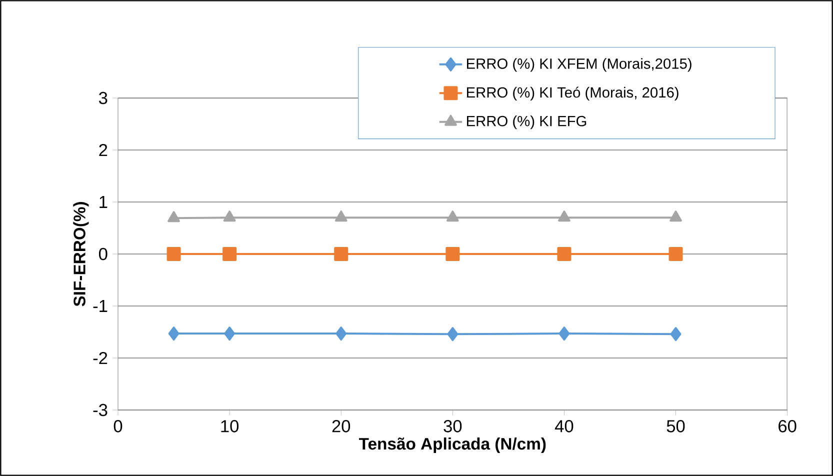  What do you see at coordinates (118, 426) in the screenshot?
I see `x-tick-label: 0` at bounding box center [118, 426].